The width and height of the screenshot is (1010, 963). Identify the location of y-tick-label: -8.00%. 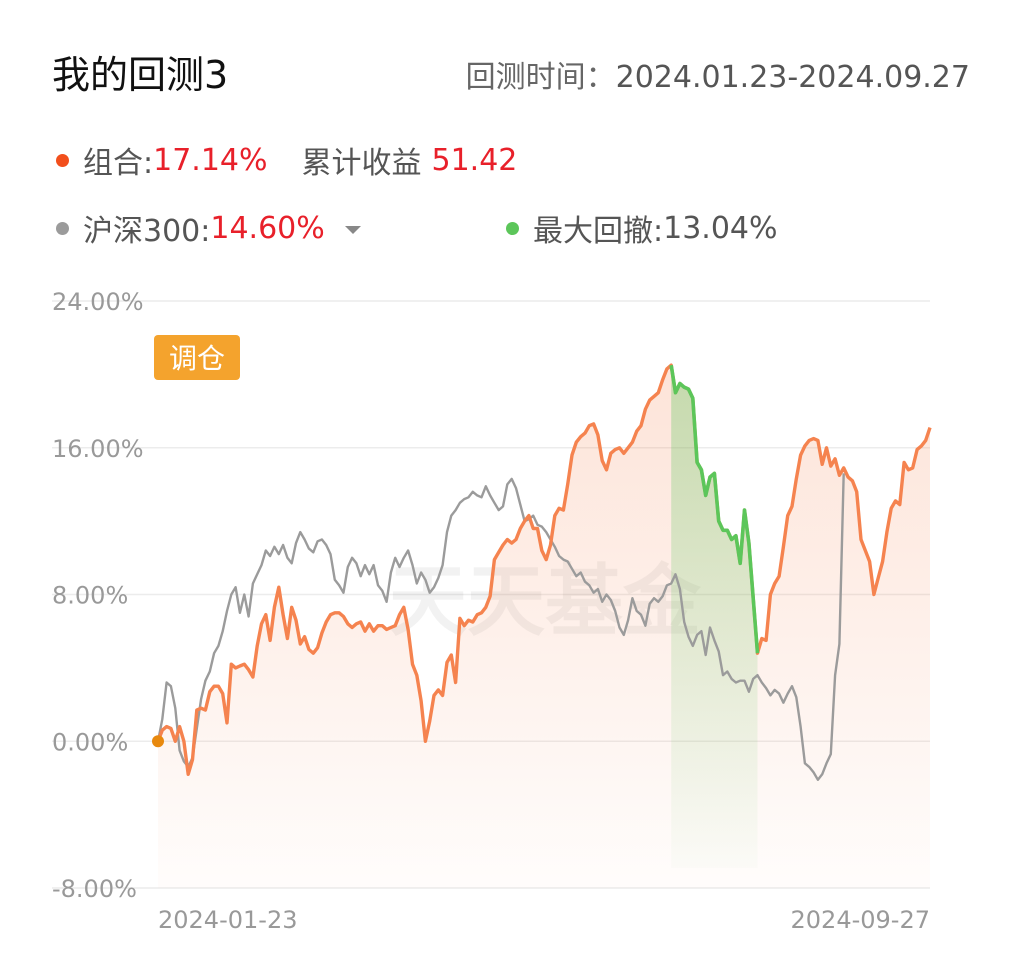
(94, 889).